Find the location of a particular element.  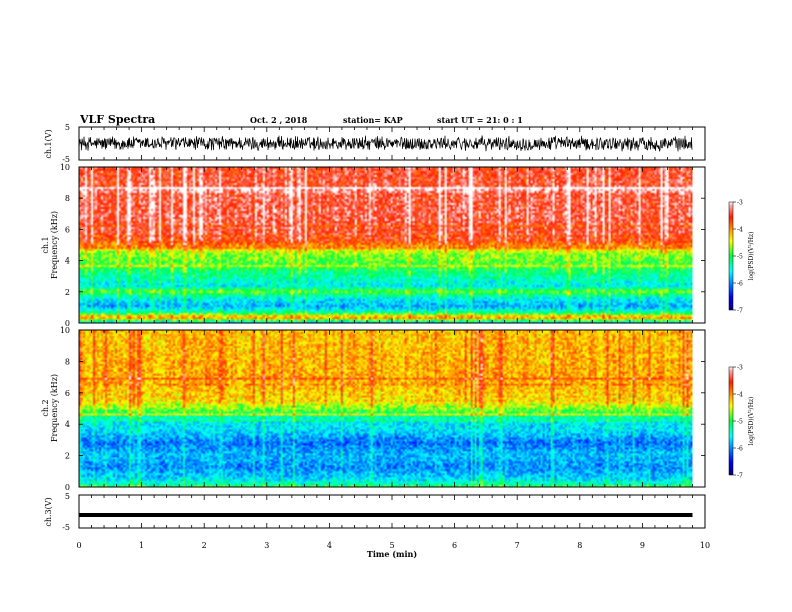

x-tick-label: 5 is located at coordinates (391, 545).